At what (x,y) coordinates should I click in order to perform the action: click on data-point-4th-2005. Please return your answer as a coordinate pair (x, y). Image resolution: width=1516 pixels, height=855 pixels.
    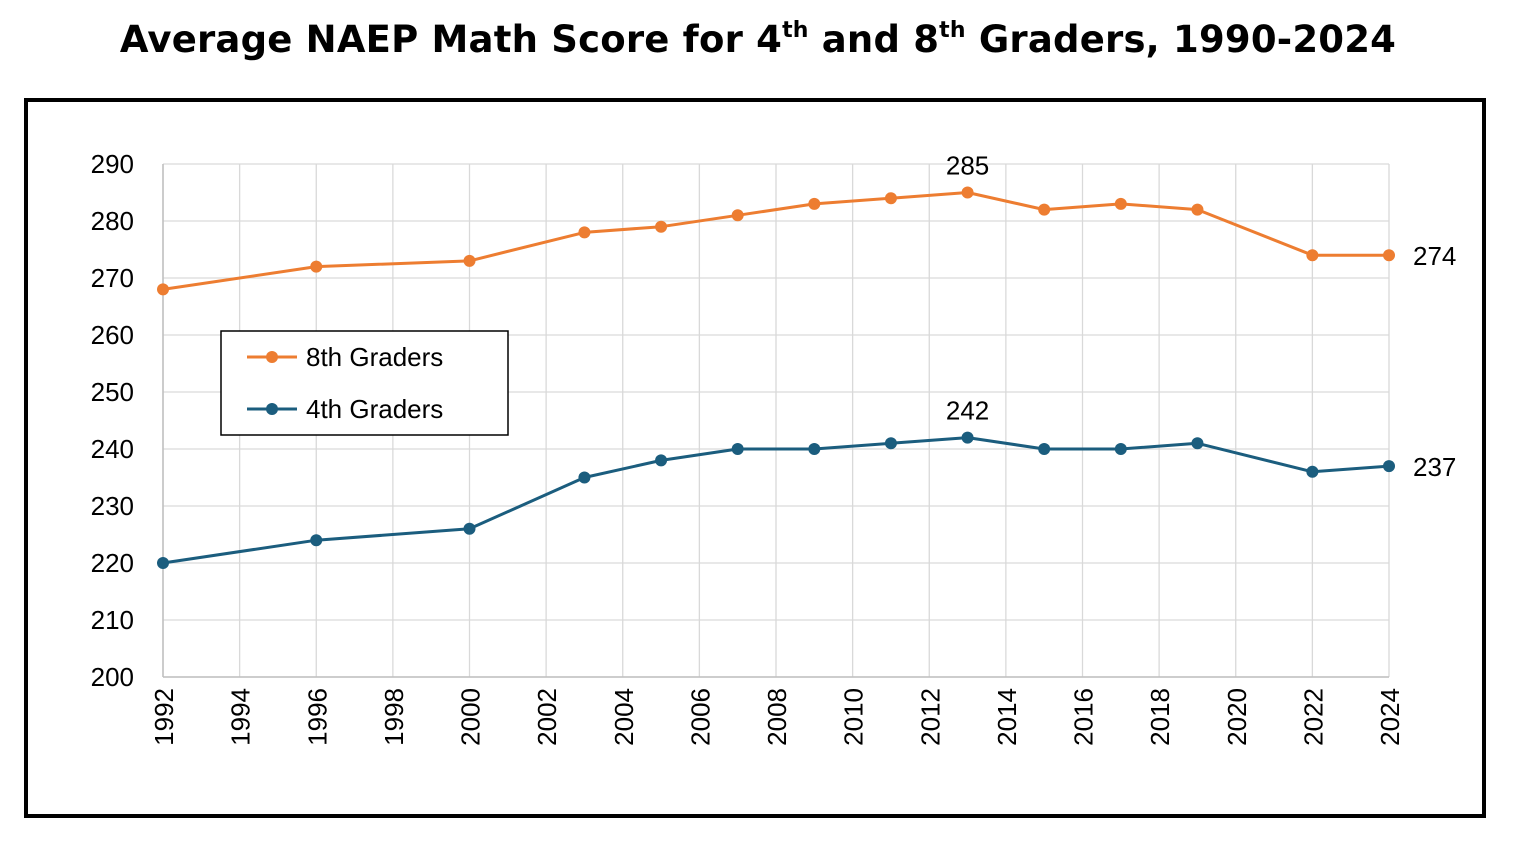
    Looking at the image, I should click on (661, 460).